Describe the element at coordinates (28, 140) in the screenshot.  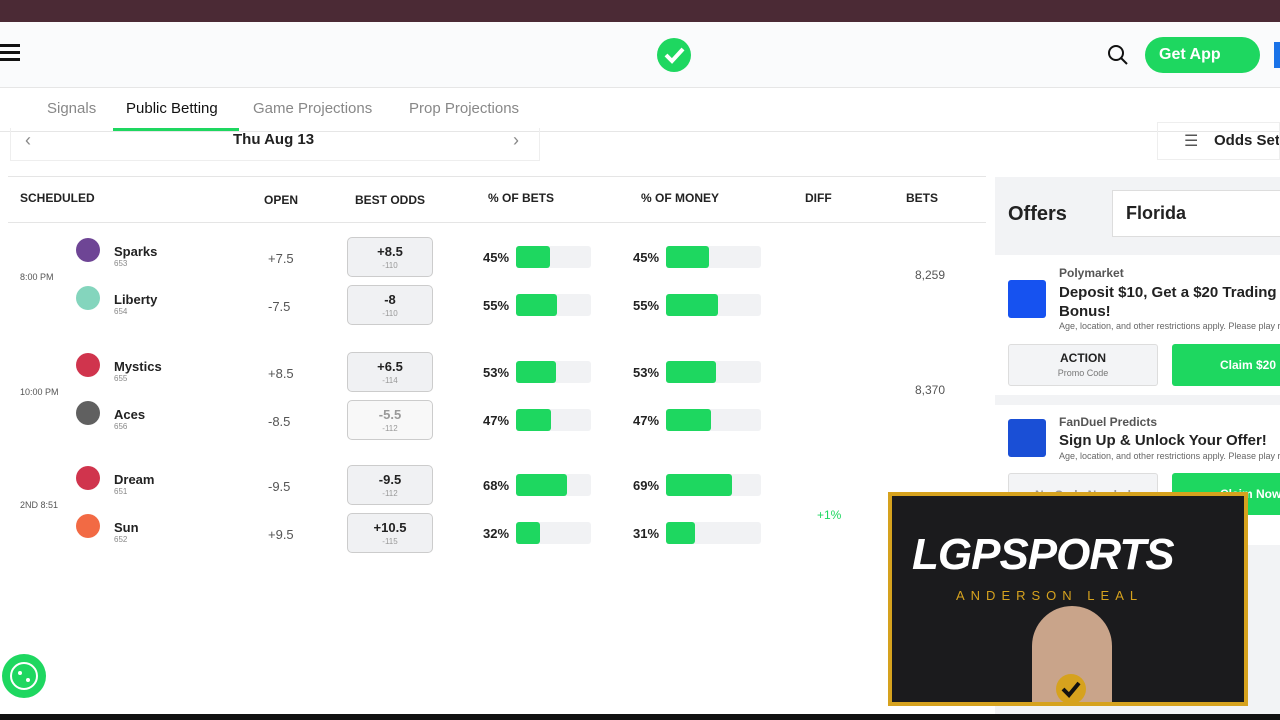
I see `prev-arrow: ‹` at that location.